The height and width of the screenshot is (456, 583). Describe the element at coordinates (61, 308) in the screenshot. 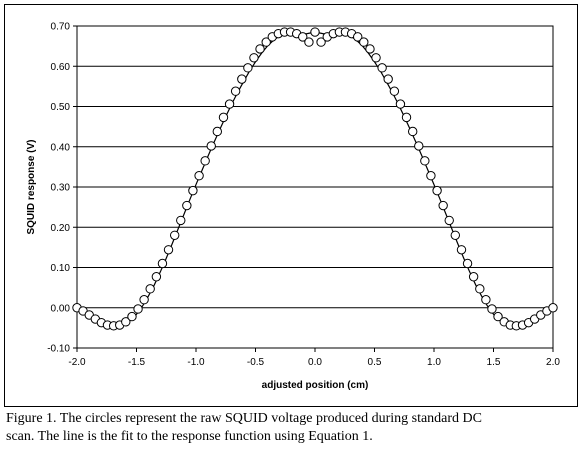

I see `y-tick-label: 0.00` at that location.